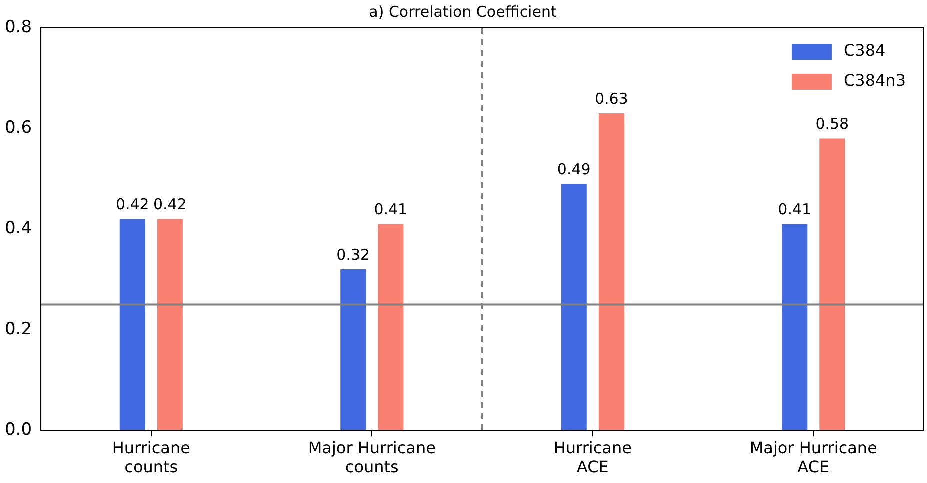 The width and height of the screenshot is (927, 483). Describe the element at coordinates (463, 11) in the screenshot. I see `chart-title: a) Correlation Coefficient` at that location.